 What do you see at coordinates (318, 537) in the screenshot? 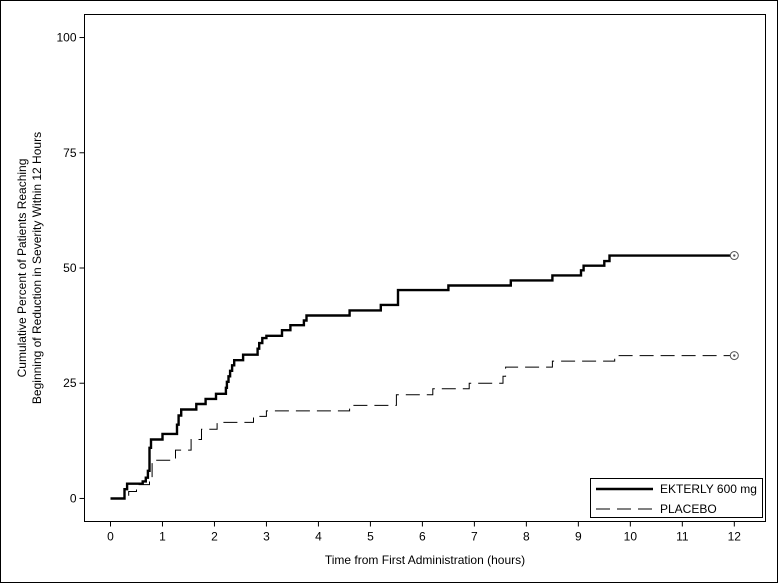
I see `x-tick-label: 4` at bounding box center [318, 537].